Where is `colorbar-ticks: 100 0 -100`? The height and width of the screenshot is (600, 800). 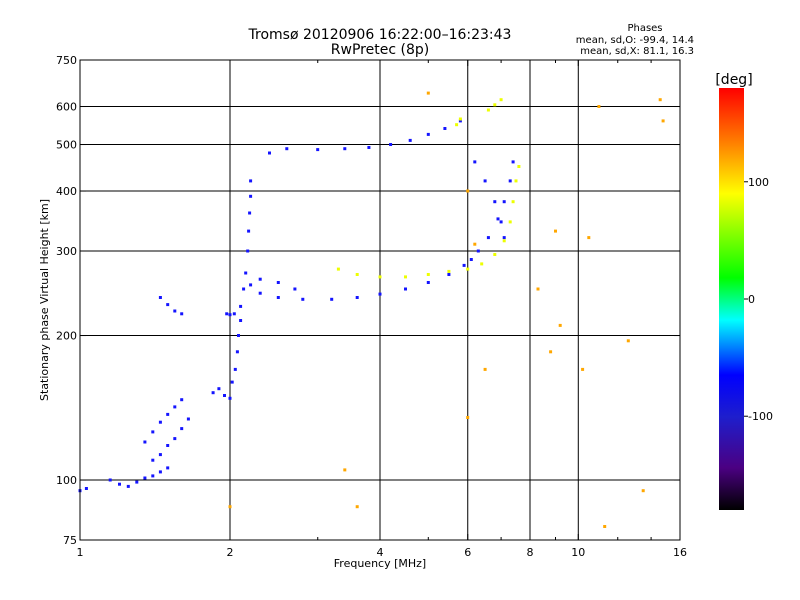 colorbar-ticks: 100 0 -100 is located at coordinates (758, 299).